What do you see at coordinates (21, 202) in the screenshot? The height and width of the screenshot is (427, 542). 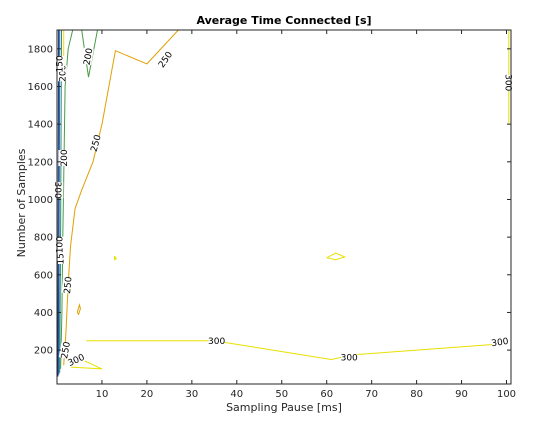 I see `y-axis-label: Number of Samples` at bounding box center [21, 202].